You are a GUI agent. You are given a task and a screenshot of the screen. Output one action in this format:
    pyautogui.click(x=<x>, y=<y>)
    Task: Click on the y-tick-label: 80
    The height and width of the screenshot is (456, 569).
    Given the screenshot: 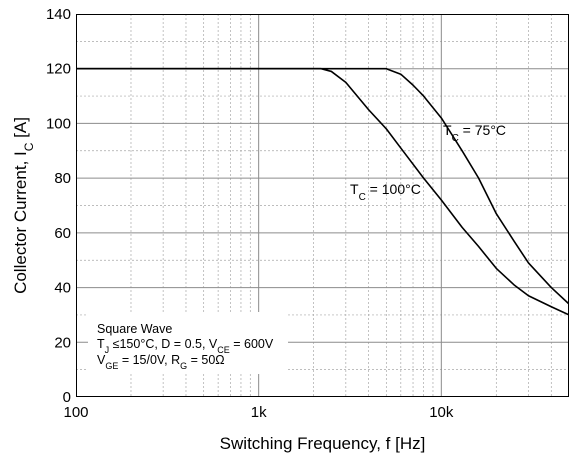 What is the action you would take?
    pyautogui.click(x=62, y=178)
    